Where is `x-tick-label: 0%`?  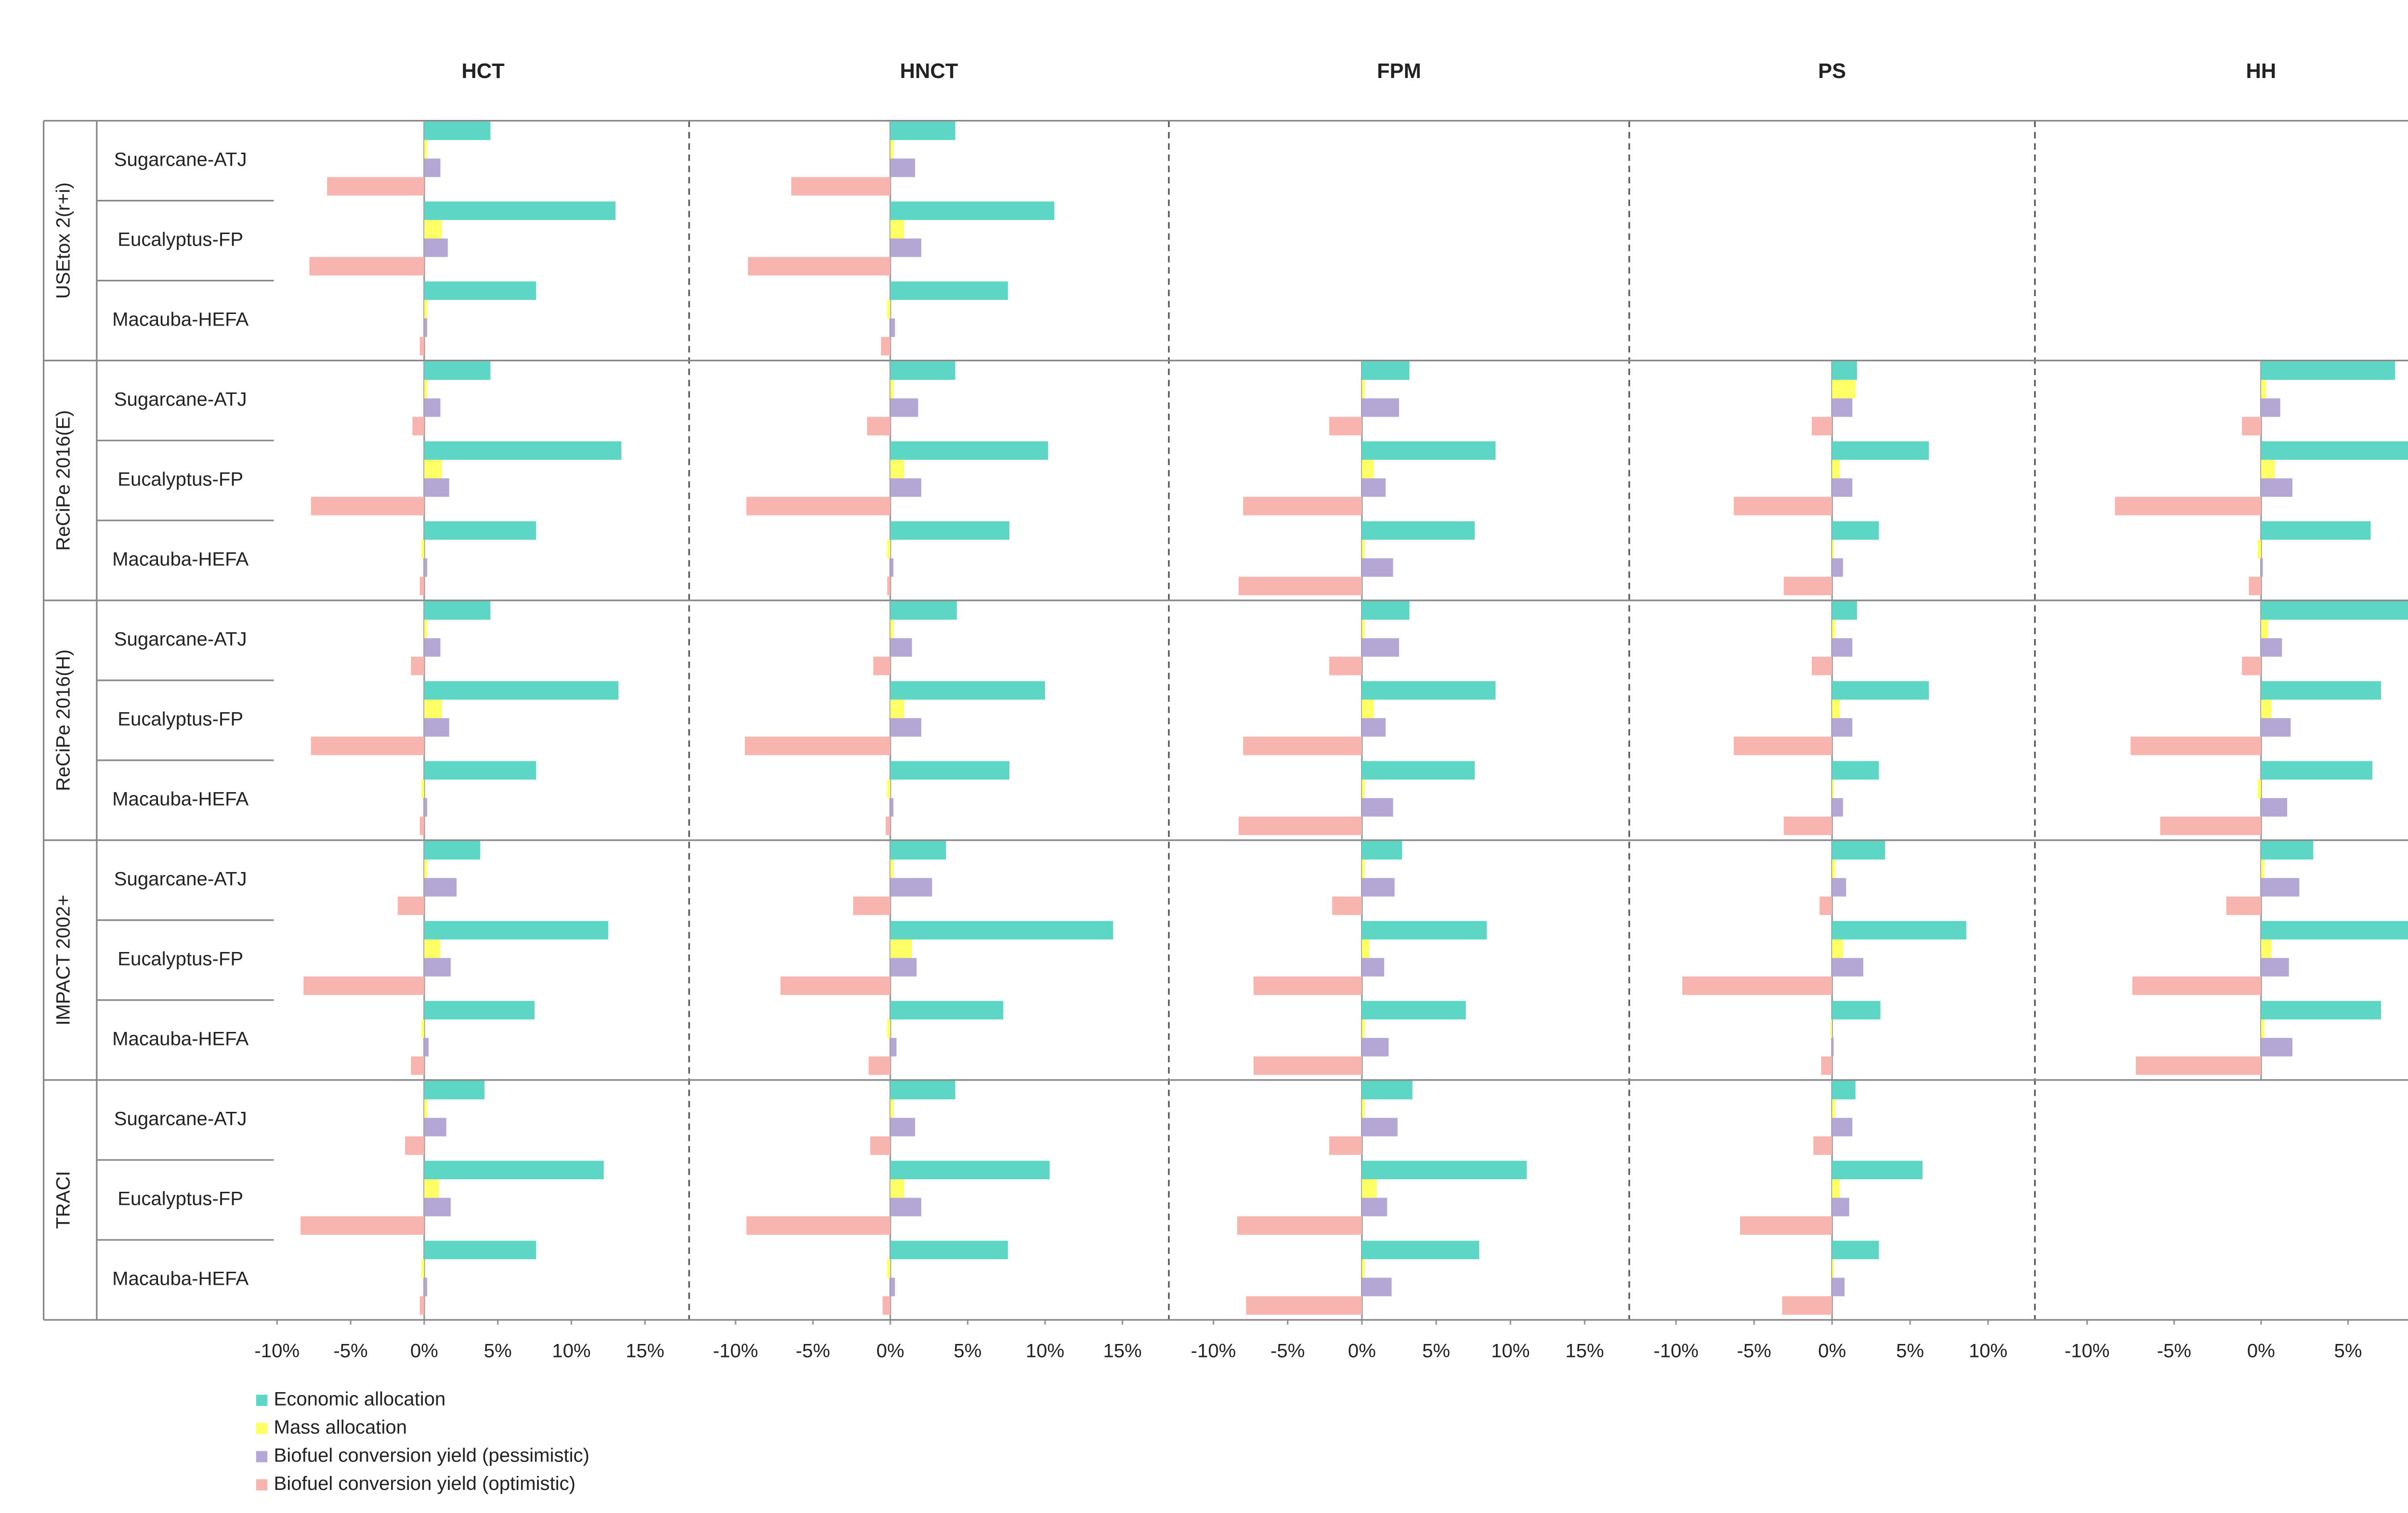
x-tick-label: 0% is located at coordinates (424, 1350).